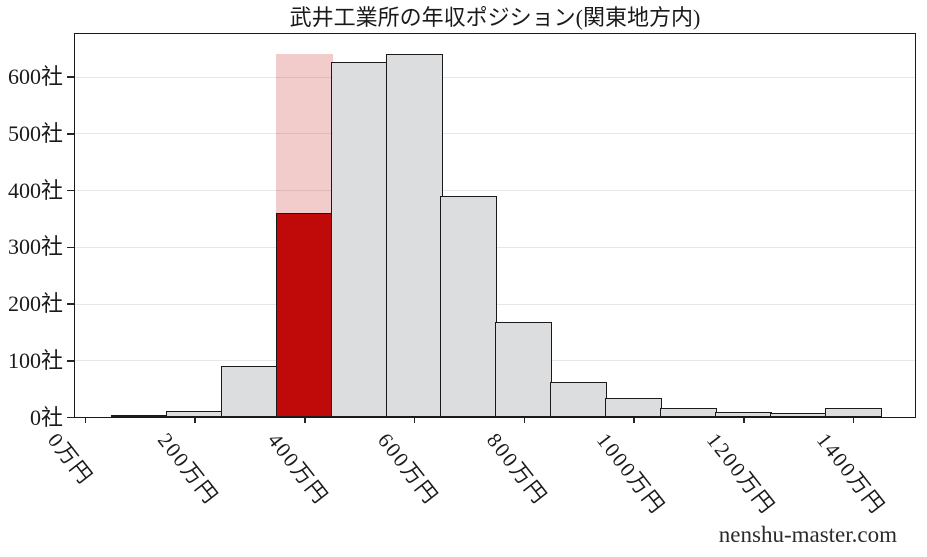  What do you see at coordinates (630, 473) in the screenshot?
I see `x-tick-label: 1000万円` at bounding box center [630, 473].